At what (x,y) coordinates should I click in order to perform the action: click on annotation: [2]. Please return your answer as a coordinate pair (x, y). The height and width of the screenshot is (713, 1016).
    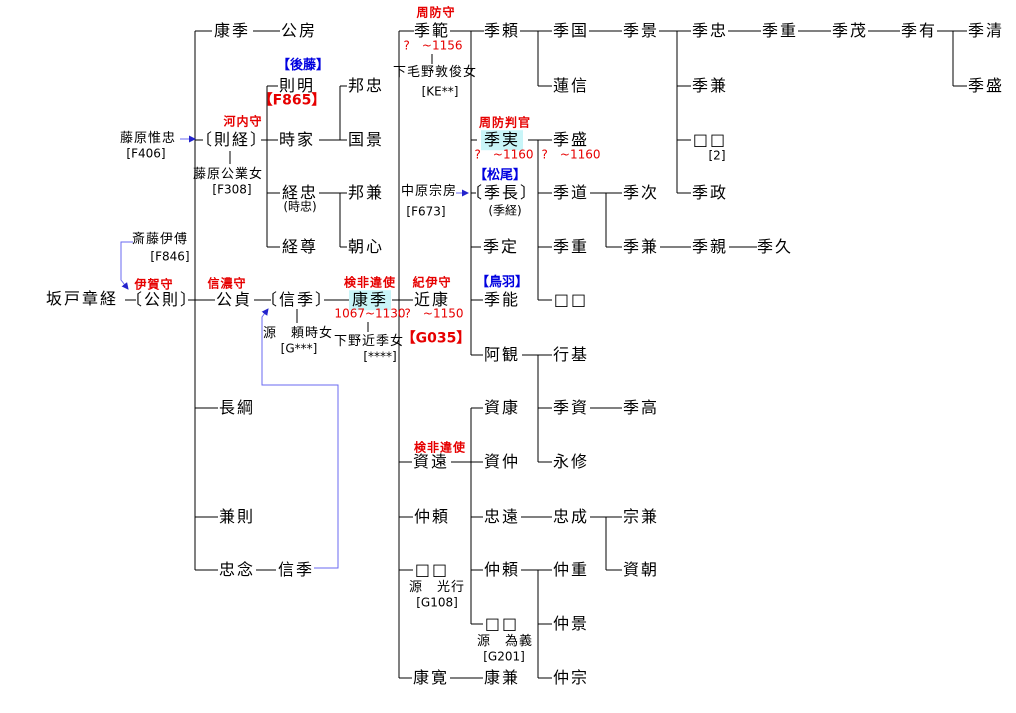
    Looking at the image, I should click on (717, 155).